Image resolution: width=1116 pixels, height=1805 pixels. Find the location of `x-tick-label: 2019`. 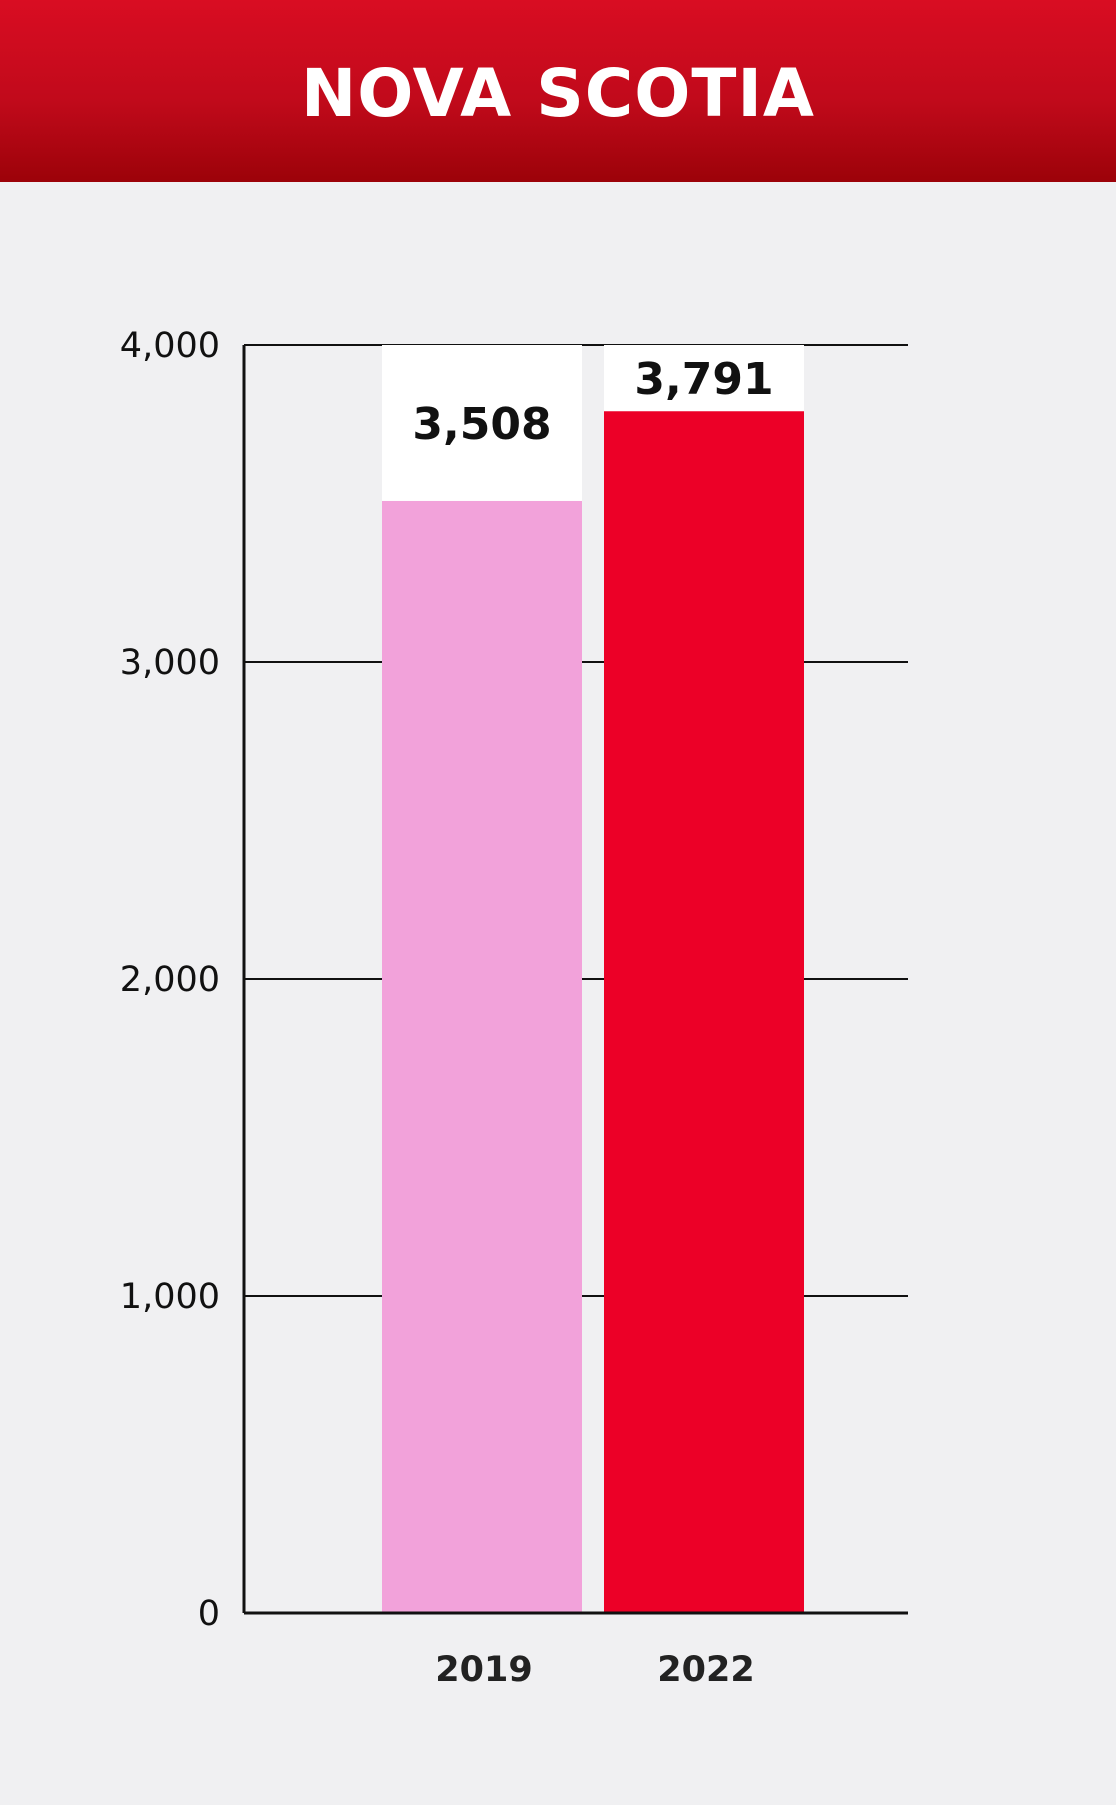

x-tick-label: 2019 is located at coordinates (483, 1670).